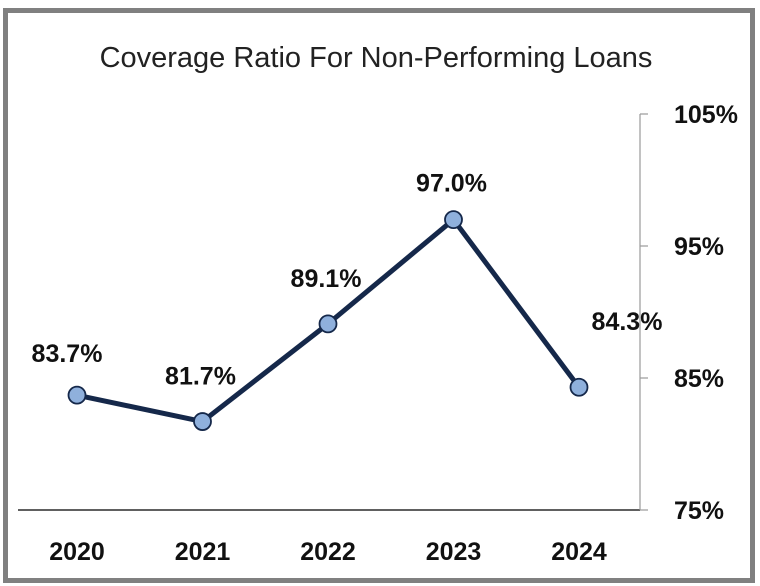 The width and height of the screenshot is (760, 586). I want to click on y-tick-label: 85%, so click(699, 379).